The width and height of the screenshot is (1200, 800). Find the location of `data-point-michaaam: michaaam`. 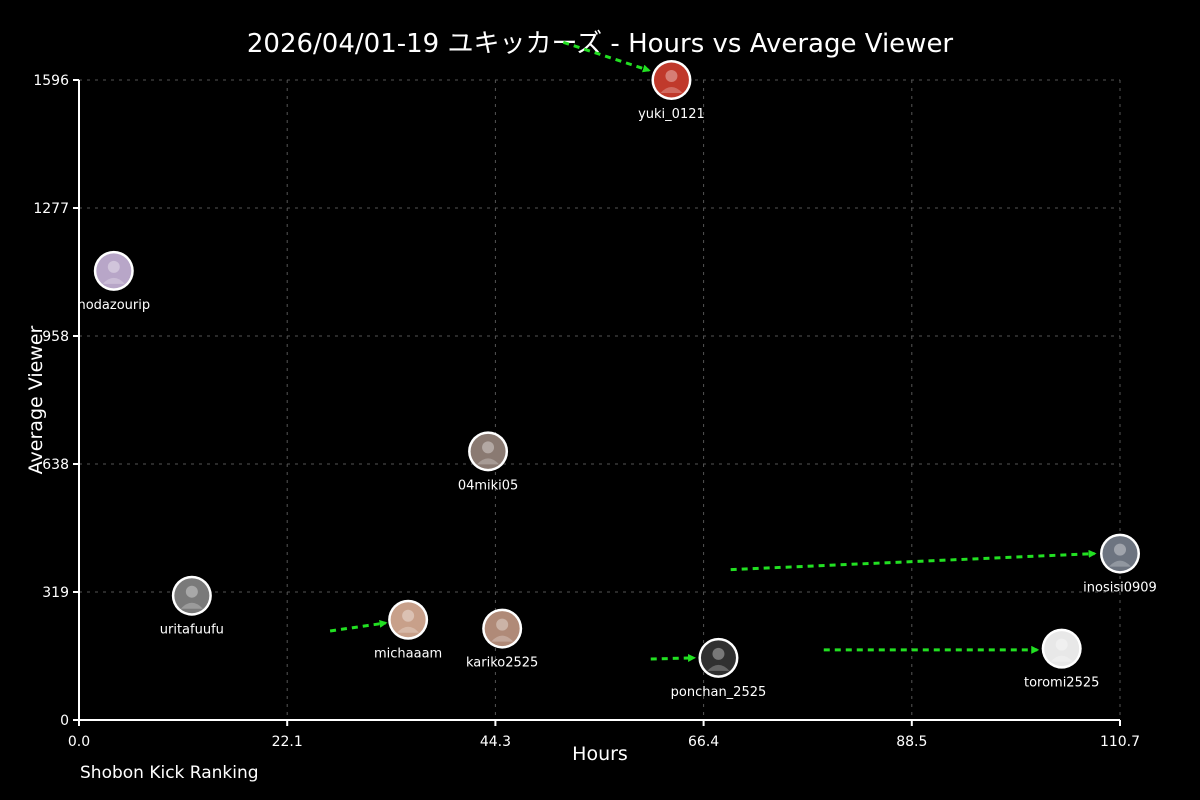

data-point-michaaam: michaaam is located at coordinates (408, 630).